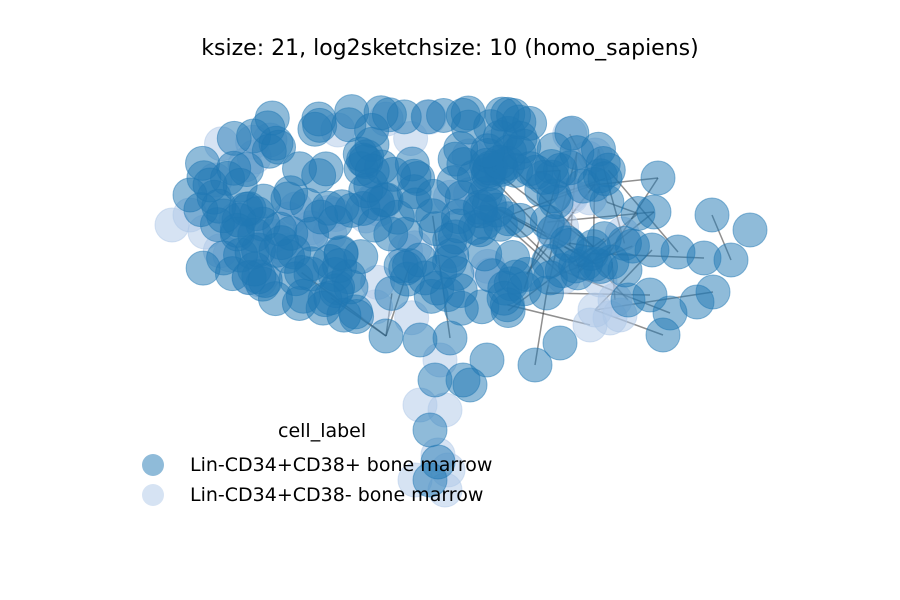 The width and height of the screenshot is (900, 600). I want to click on legend-entry-cd38-minus: Lin-CD34+CD38- bone marrow, so click(311, 495).